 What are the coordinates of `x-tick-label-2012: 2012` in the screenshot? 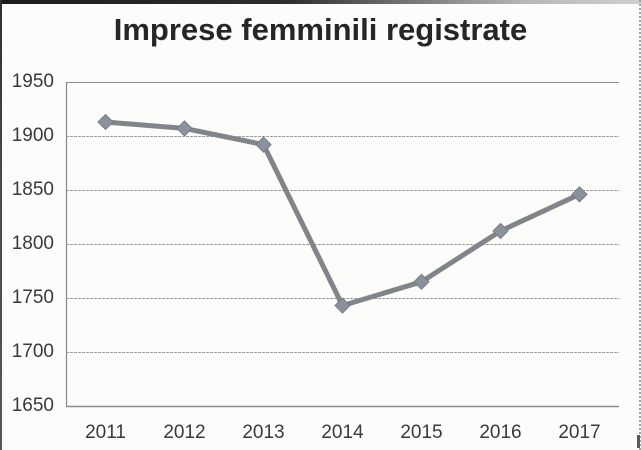 It's located at (184, 432).